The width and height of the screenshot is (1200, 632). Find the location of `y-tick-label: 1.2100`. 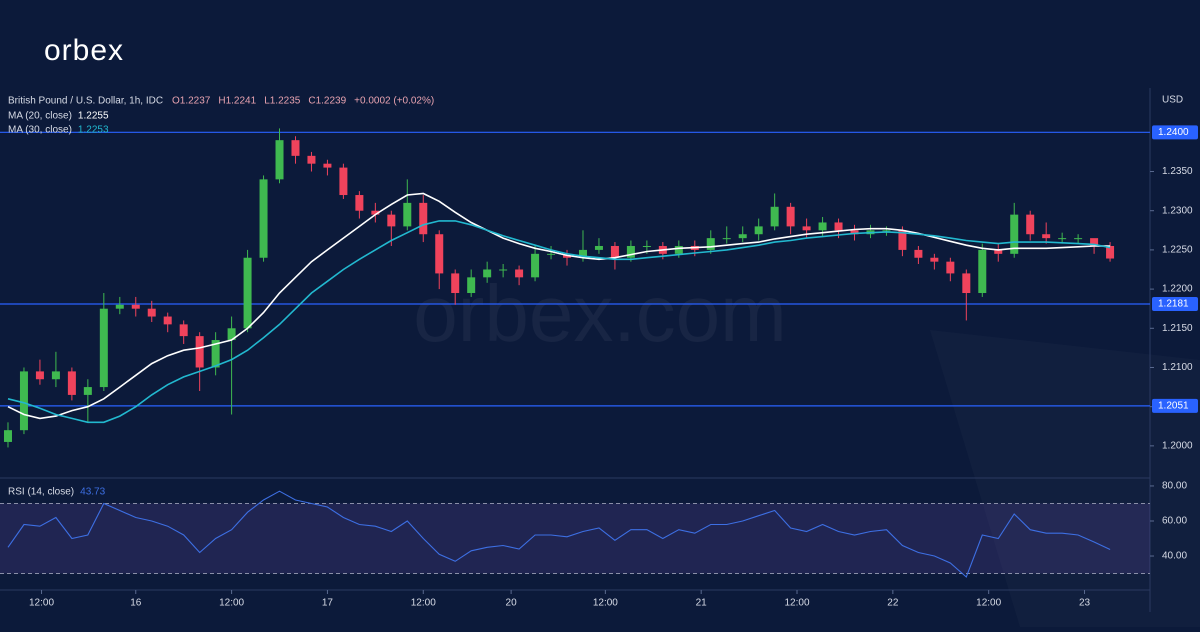

y-tick-label: 1.2100 is located at coordinates (1177, 367).